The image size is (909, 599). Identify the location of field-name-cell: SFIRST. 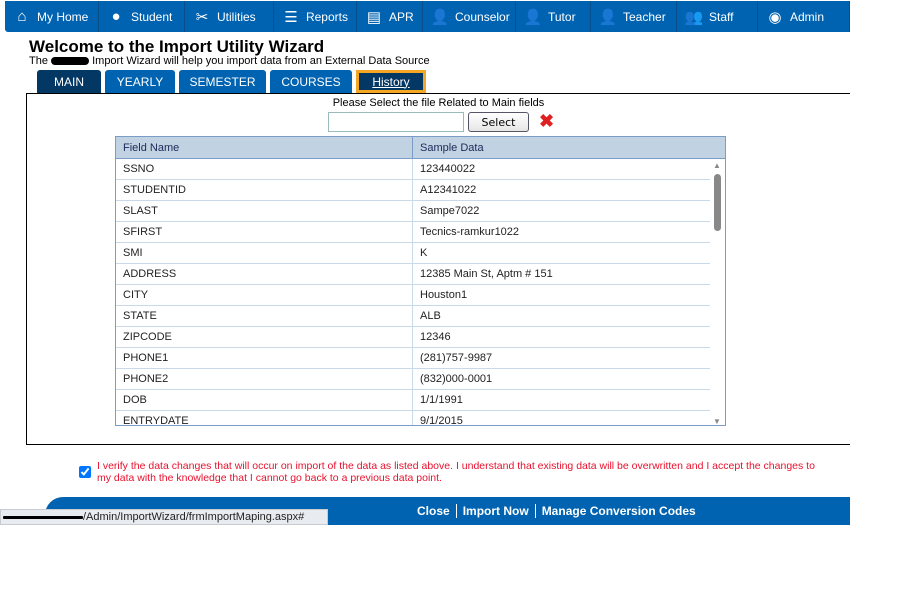
(264, 232).